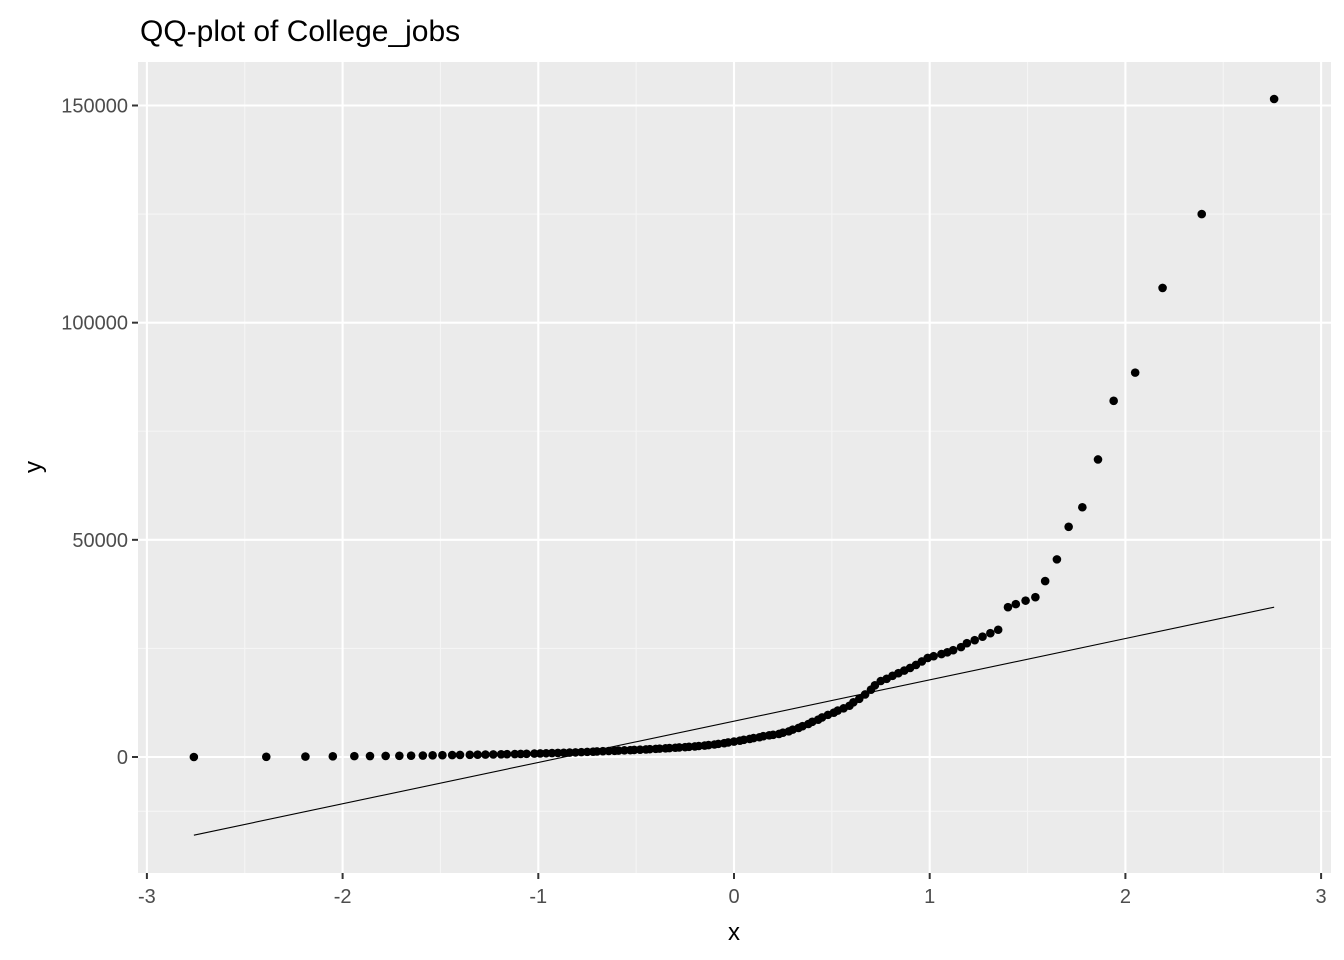 The height and width of the screenshot is (960, 1344). Describe the element at coordinates (929, 897) in the screenshot. I see `x-tick-label: 1` at that location.